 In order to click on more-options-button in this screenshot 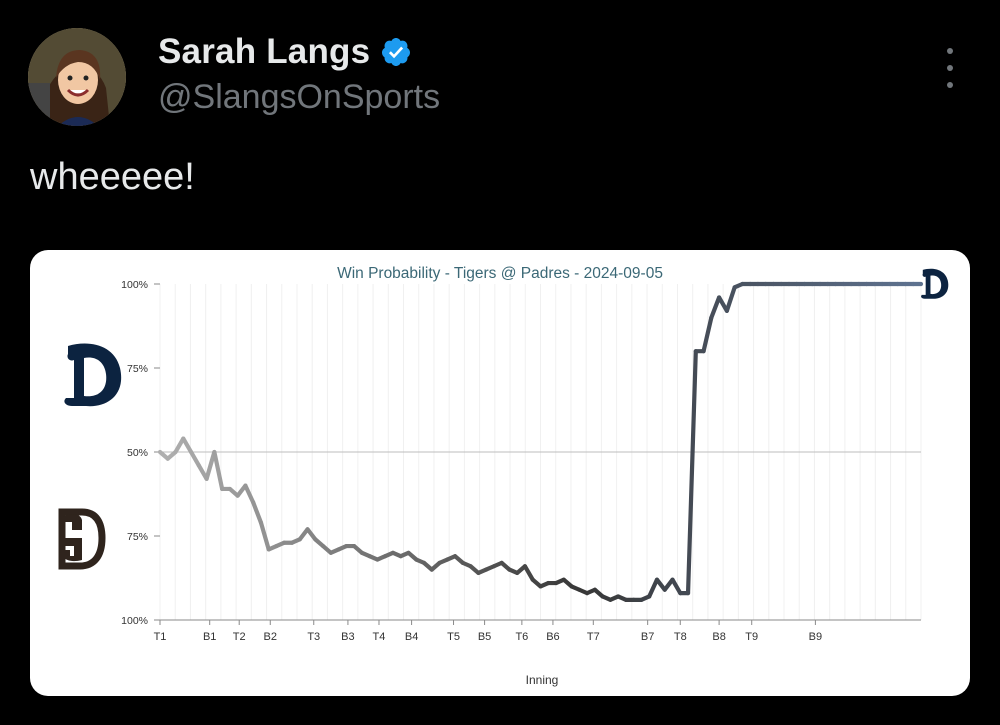, I will do `click(950, 68)`.